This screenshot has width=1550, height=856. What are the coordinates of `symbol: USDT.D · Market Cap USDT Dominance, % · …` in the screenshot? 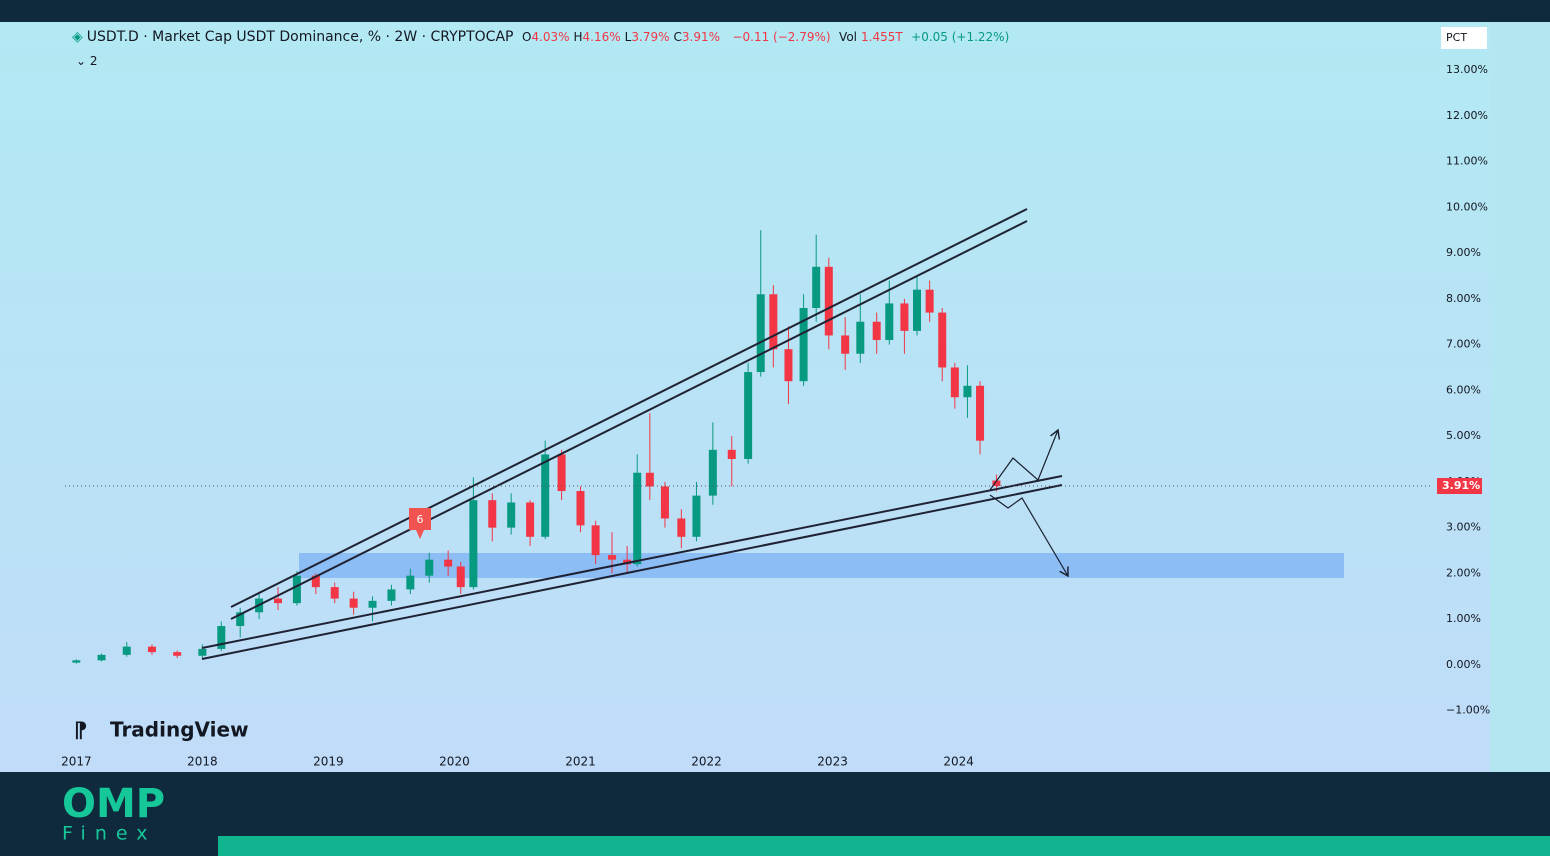 It's located at (300, 37).